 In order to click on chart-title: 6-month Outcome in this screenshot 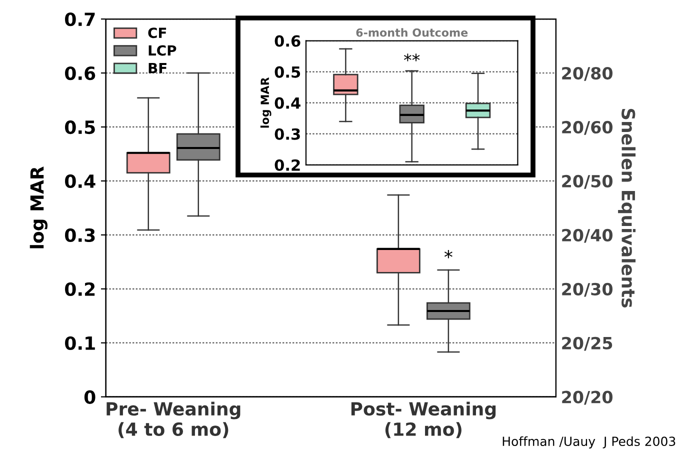, I will do `click(412, 32)`.